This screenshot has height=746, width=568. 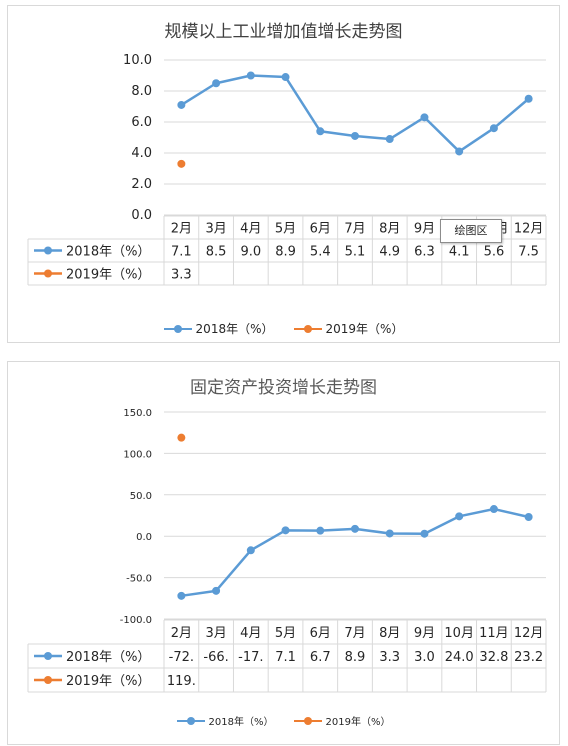 I want to click on data-label: 6.3, so click(x=424, y=252).